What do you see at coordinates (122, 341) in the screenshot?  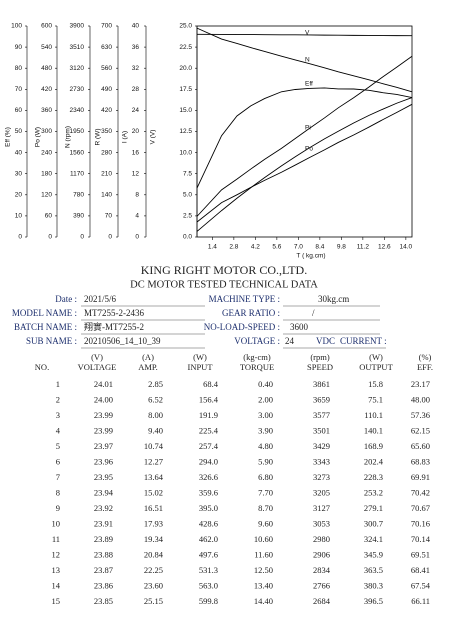 I see `field-value: 20210506_14_10_39` at bounding box center [122, 341].